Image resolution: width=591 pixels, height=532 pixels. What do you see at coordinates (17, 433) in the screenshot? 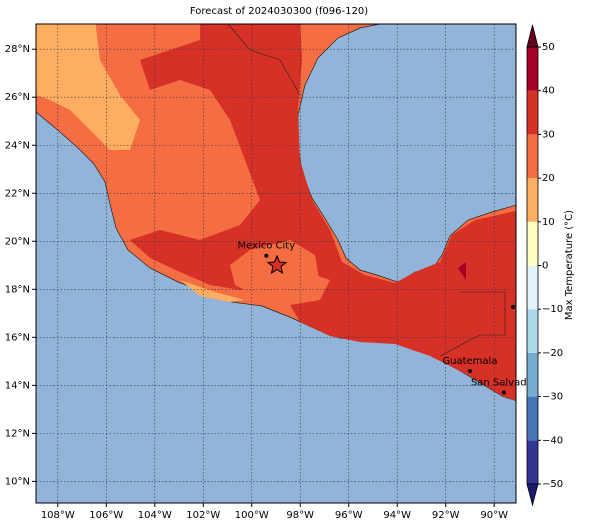
I see `y-tick-label: 12°N` at bounding box center [17, 433].